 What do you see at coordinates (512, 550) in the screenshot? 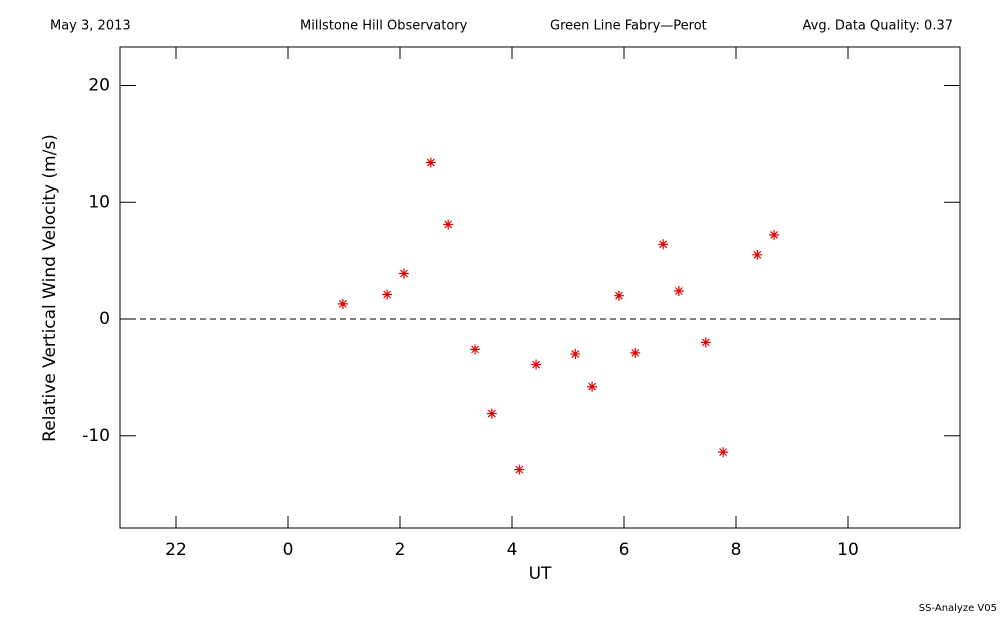
I see `x-tick-label: 4` at bounding box center [512, 550].